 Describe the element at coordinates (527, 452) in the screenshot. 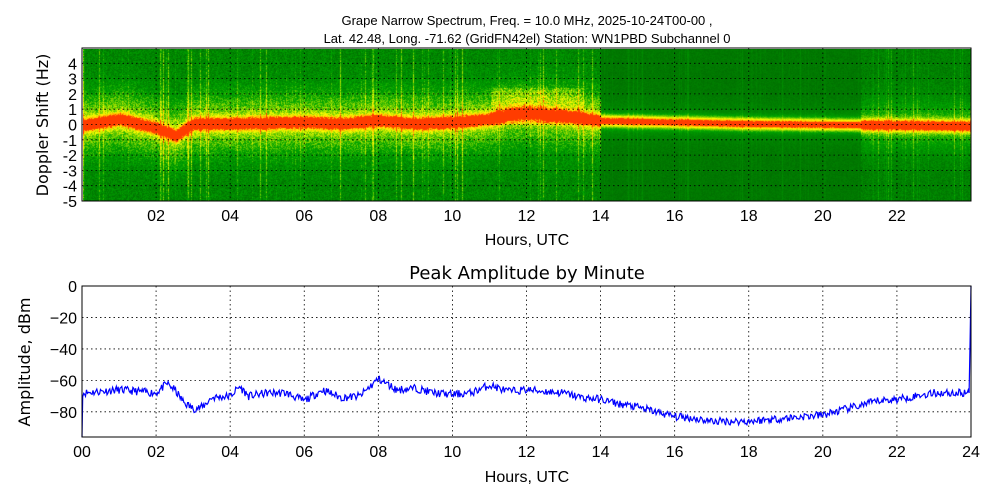

I see `amplitude-xtick-label: 12` at that location.